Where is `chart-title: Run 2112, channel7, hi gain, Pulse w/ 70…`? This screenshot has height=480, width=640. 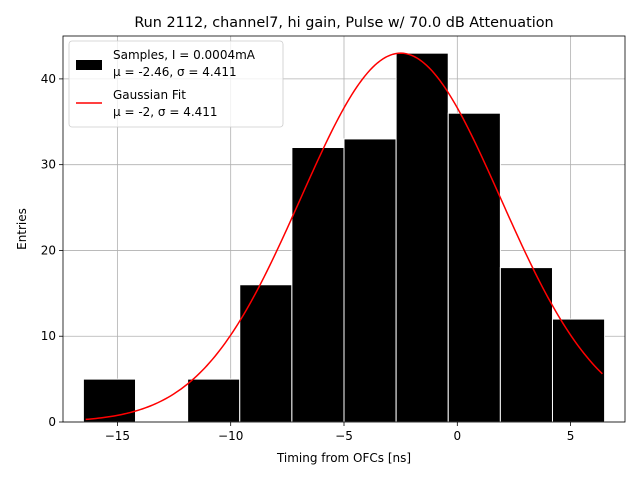
chart-title: Run 2112, channel7, hi gain, Pulse w/ 70… is located at coordinates (343, 23).